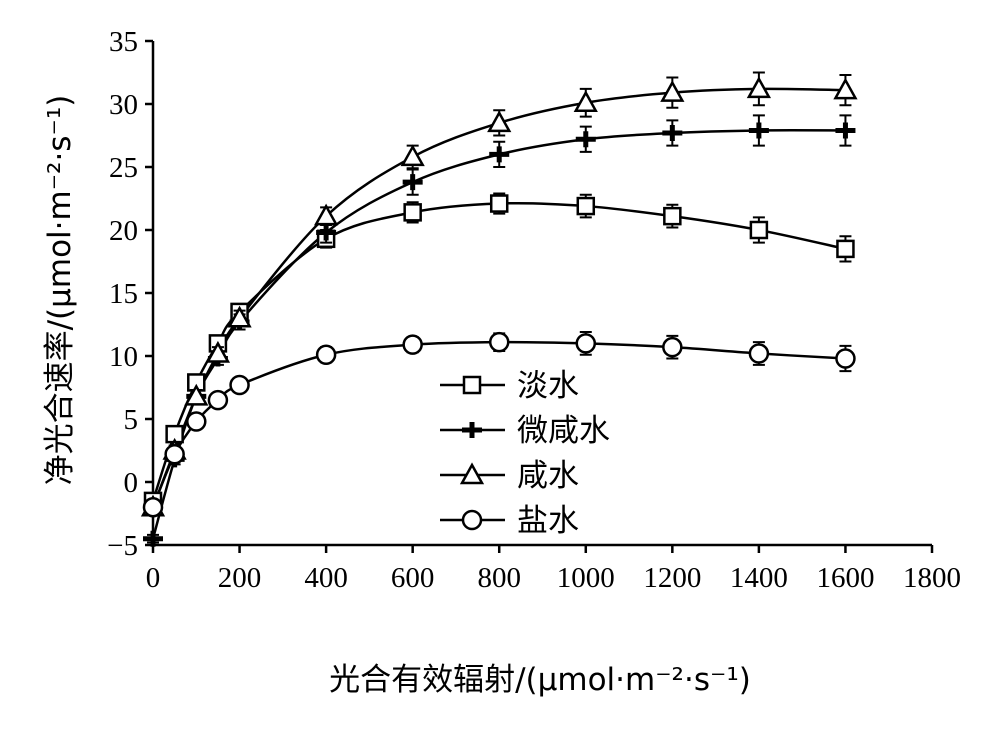 The height and width of the screenshot is (730, 1000). Describe the element at coordinates (240, 578) in the screenshot. I see `x-tick-label: 200` at that location.